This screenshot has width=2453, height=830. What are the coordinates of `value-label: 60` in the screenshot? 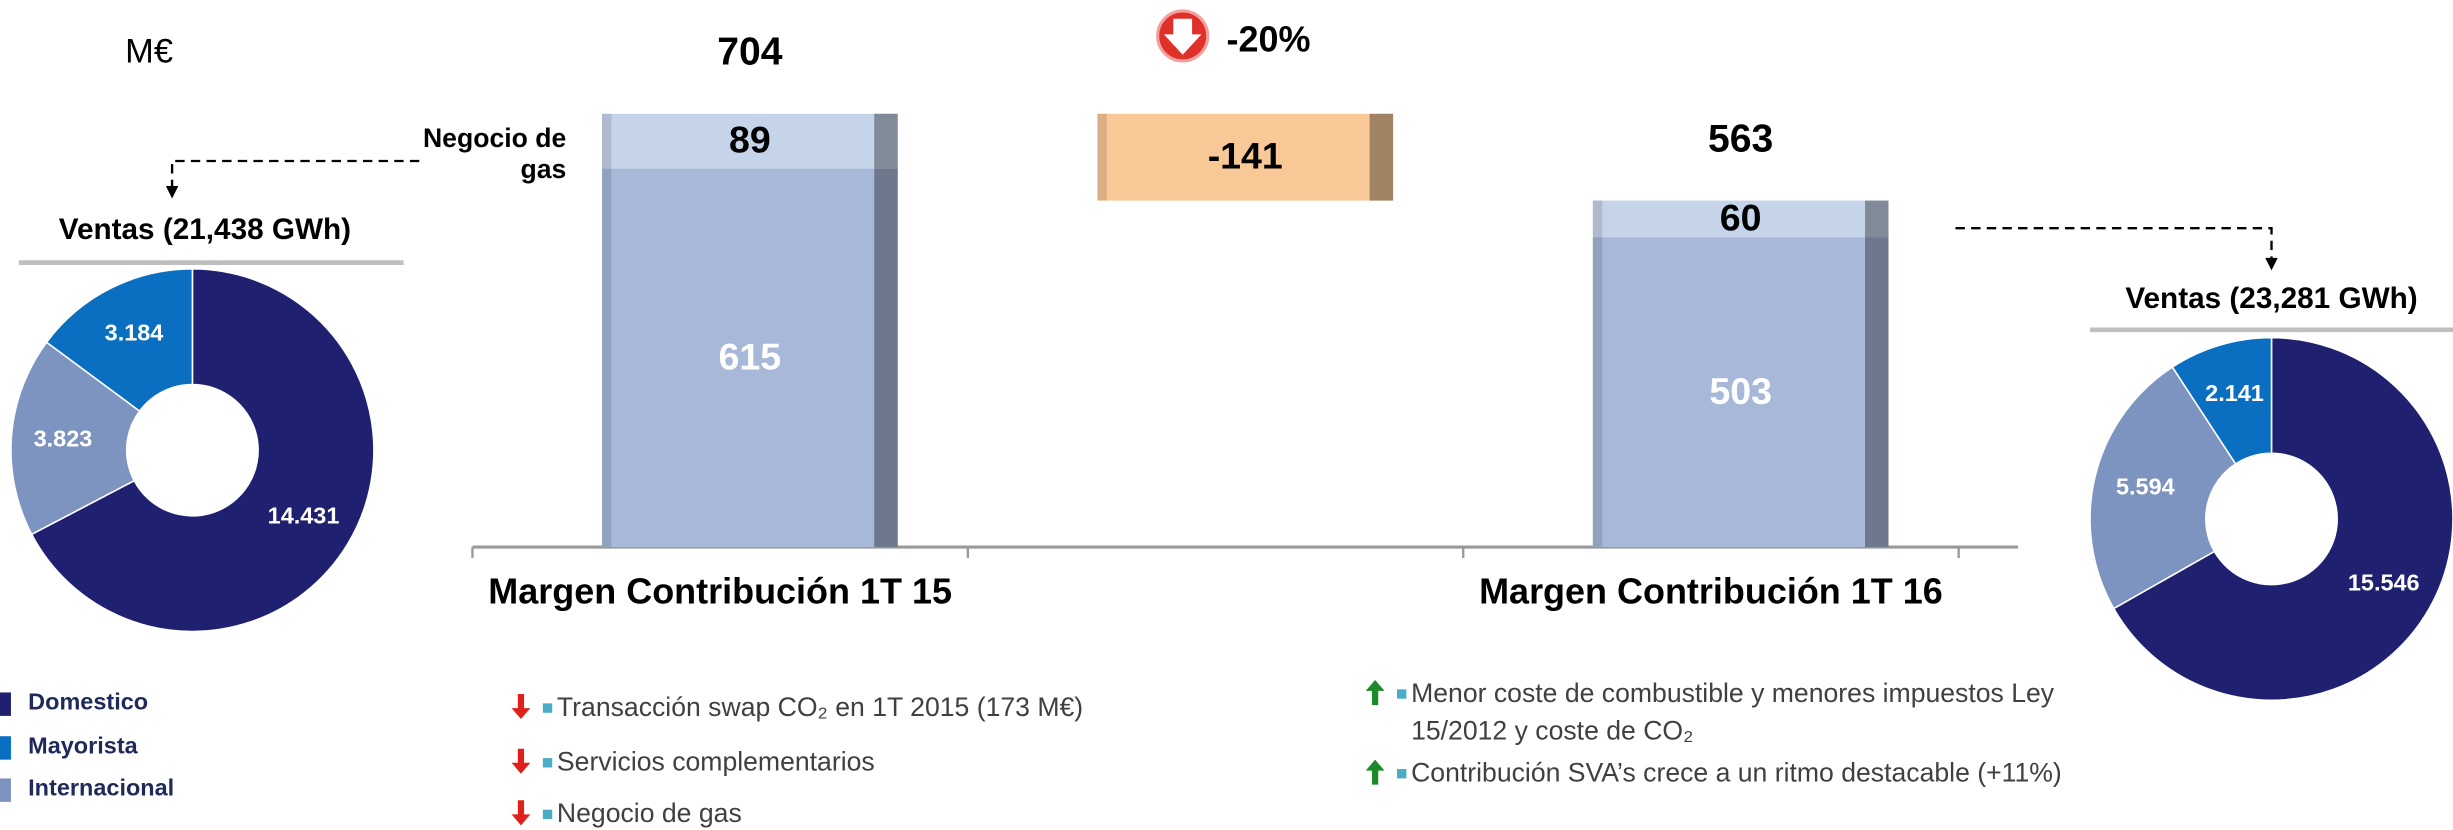 It's located at (1741, 218).